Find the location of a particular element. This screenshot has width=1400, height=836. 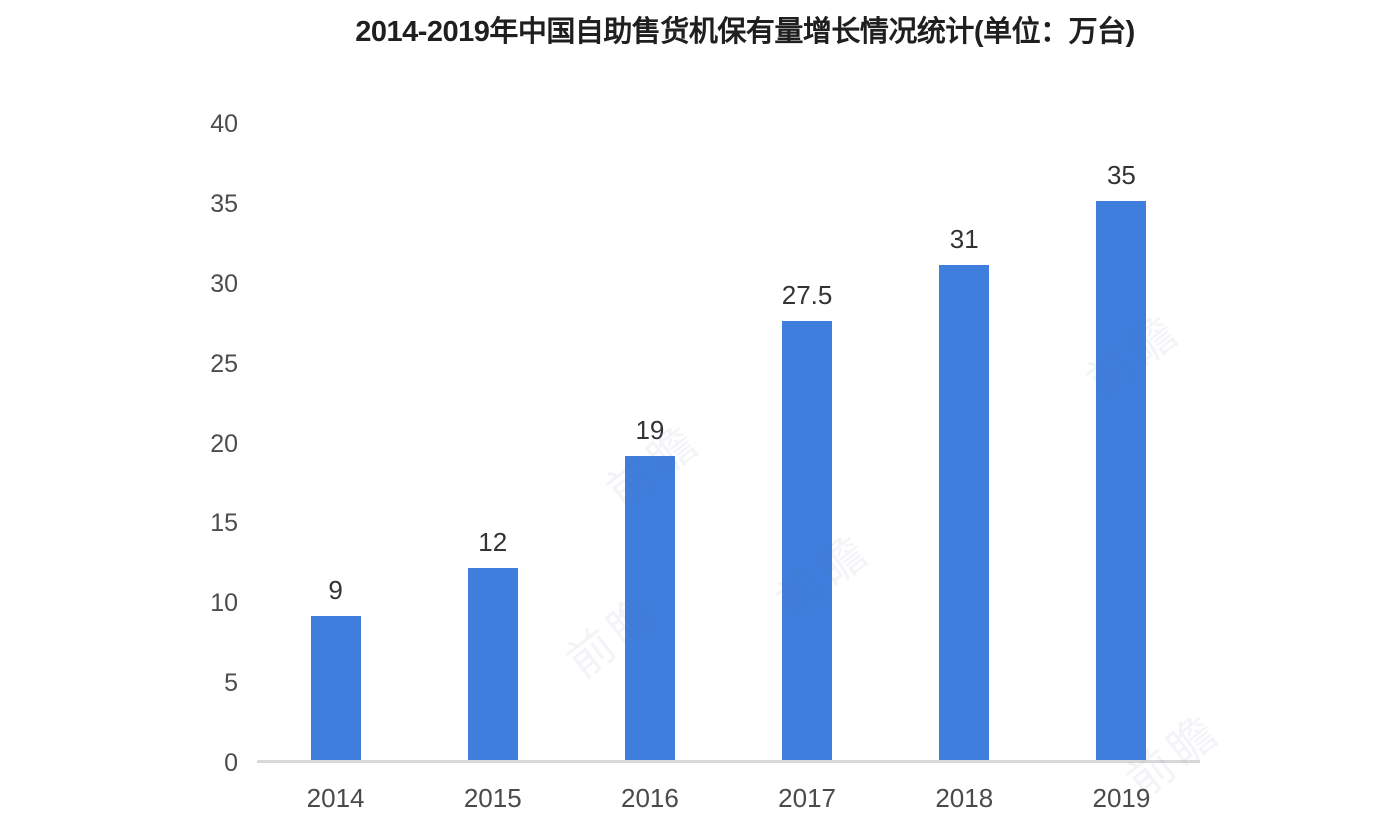

y-axis-tick-label: 30 is located at coordinates (224, 283).